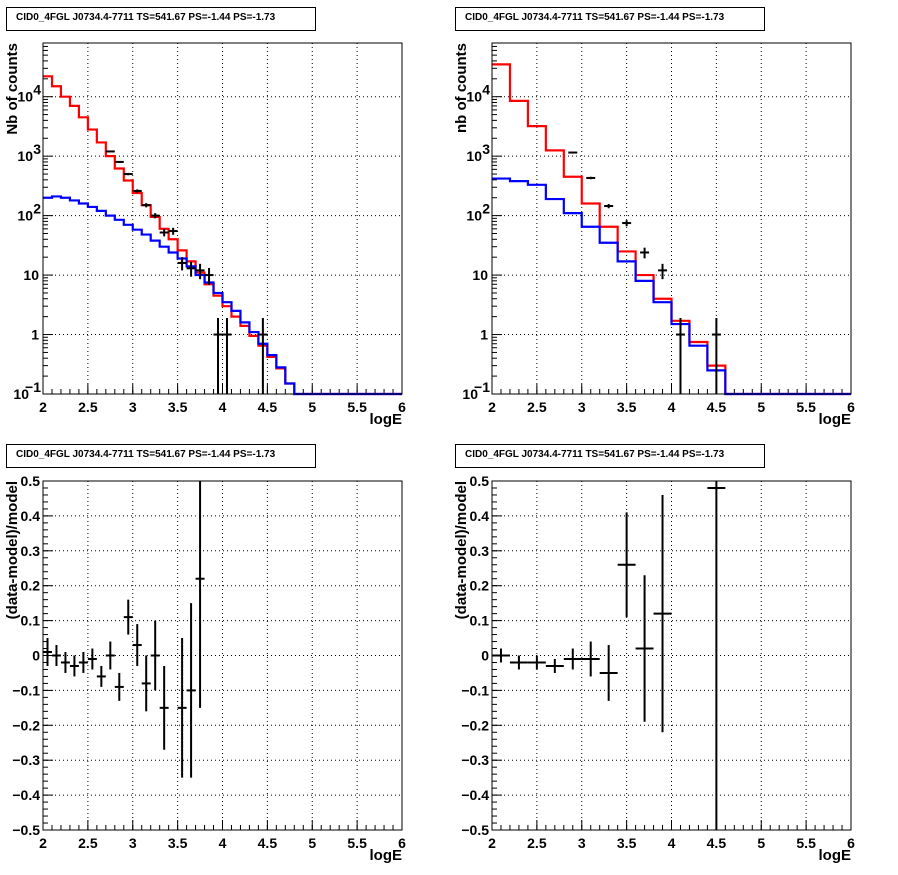 The height and width of the screenshot is (875, 898). What do you see at coordinates (484, 335) in the screenshot?
I see `p2-y-tick-label: 1` at bounding box center [484, 335].